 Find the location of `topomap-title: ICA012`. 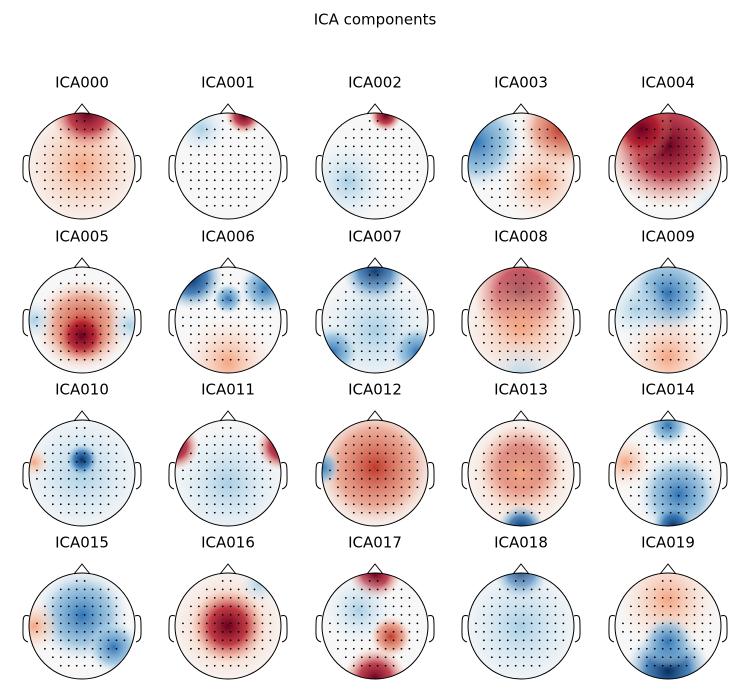

topomap-title: ICA012 is located at coordinates (375, 390).